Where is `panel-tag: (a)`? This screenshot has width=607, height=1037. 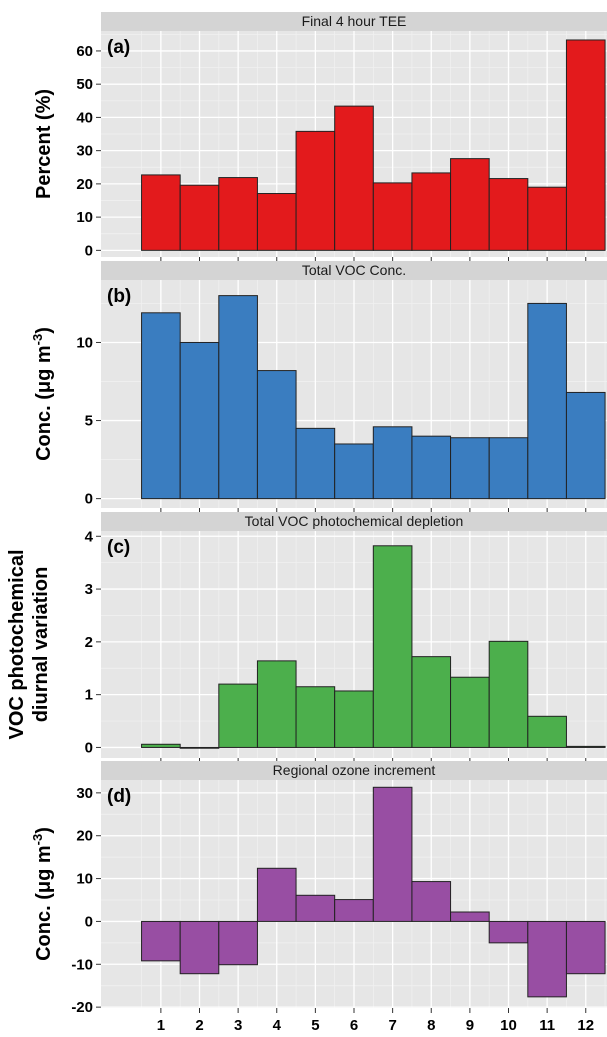
panel-tag: (a) is located at coordinates (118, 47).